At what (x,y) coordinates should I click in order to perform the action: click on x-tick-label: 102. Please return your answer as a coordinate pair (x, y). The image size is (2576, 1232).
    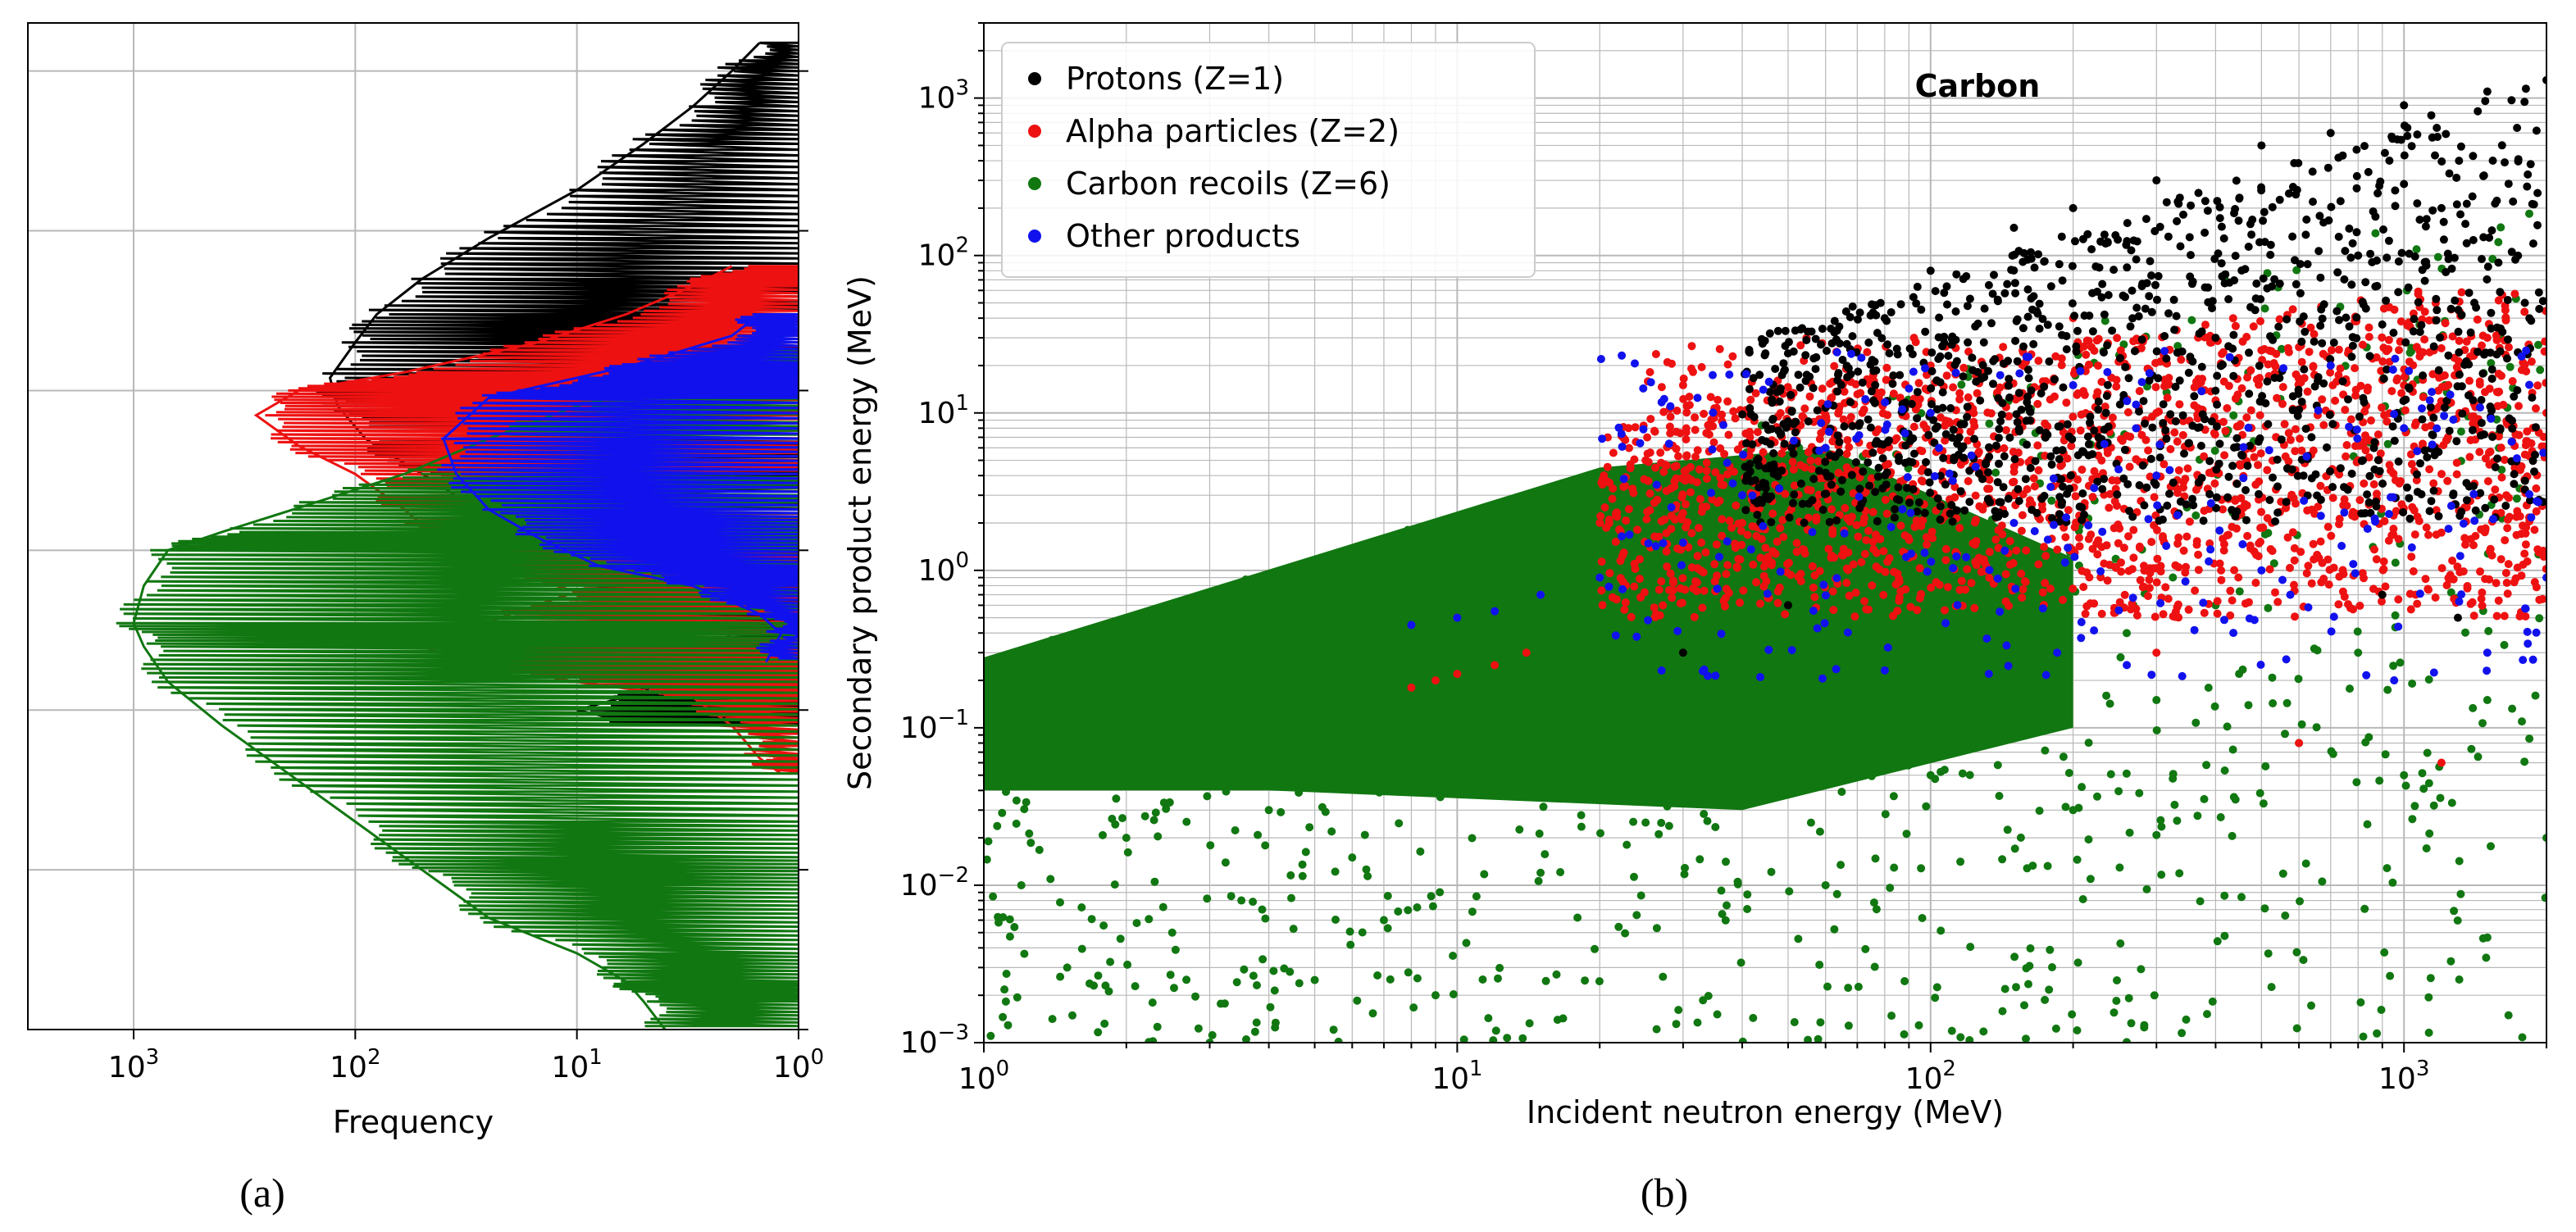
    Looking at the image, I should click on (1931, 1076).